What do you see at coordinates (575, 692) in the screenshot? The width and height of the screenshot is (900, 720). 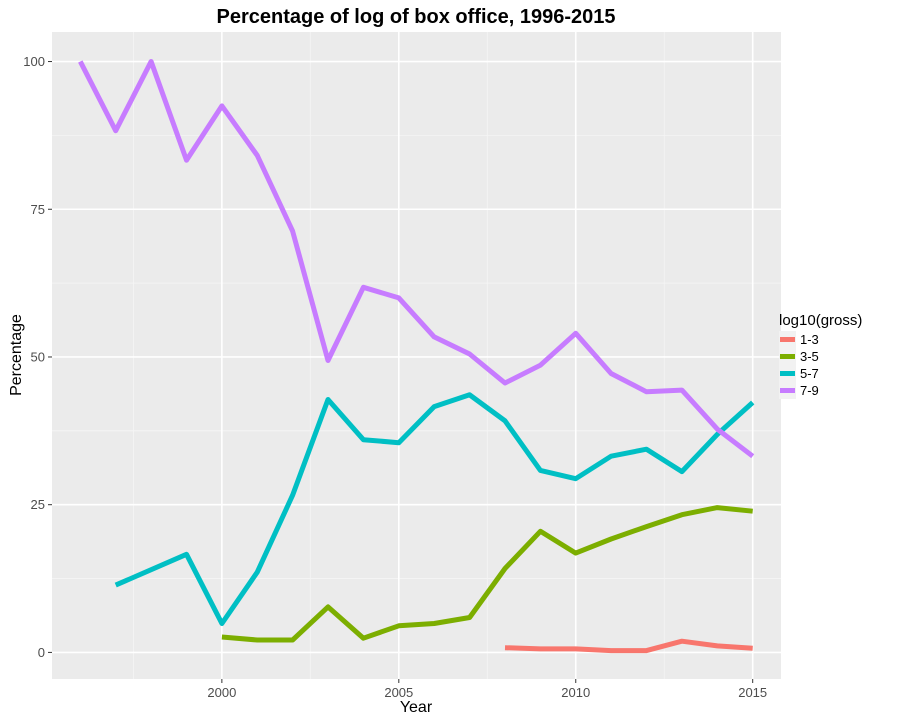 I see `x-tick-label: 2010` at bounding box center [575, 692].